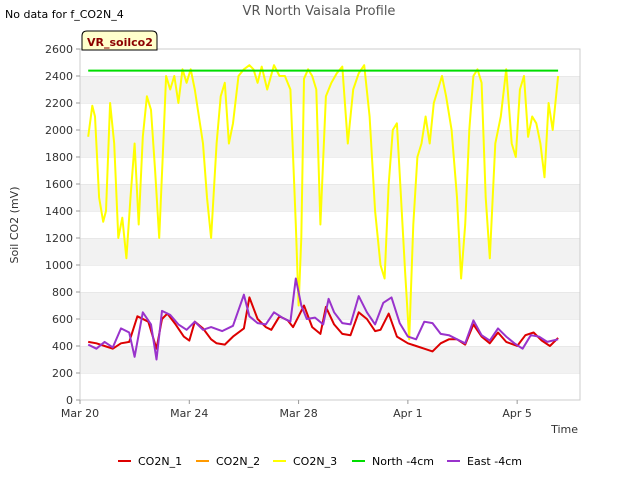 This screenshot has height=480, width=640. Describe the element at coordinates (517, 413) in the screenshot. I see `x-tick-label: Apr 5` at that location.